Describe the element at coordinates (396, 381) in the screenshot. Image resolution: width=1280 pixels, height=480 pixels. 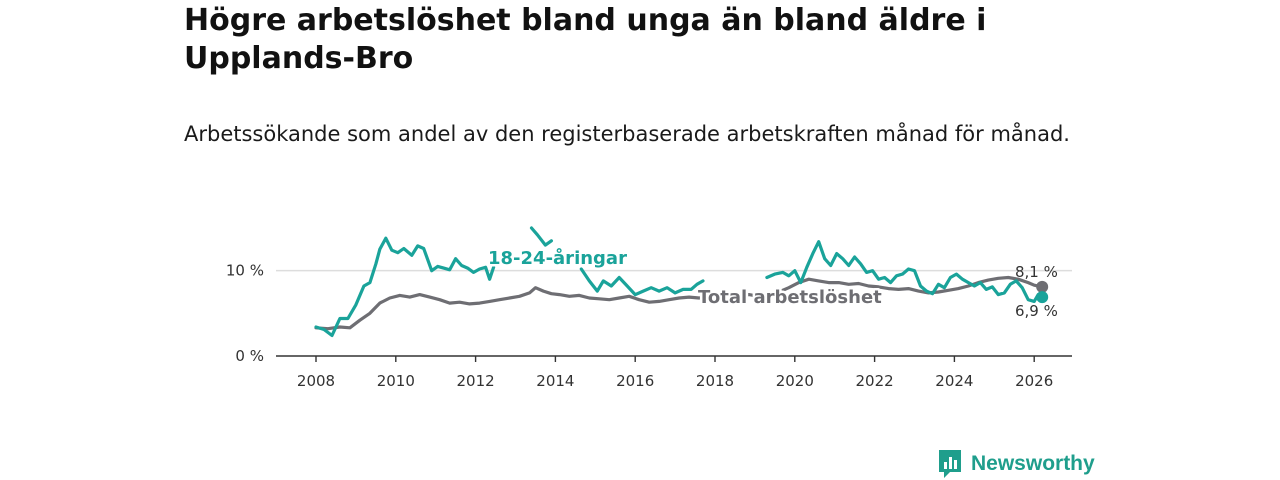
I see `x-tick-label: 2010` at that location.